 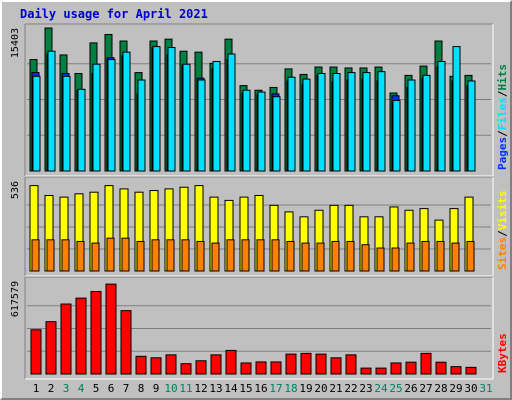 I want to click on day-label: 8, so click(x=141, y=388).